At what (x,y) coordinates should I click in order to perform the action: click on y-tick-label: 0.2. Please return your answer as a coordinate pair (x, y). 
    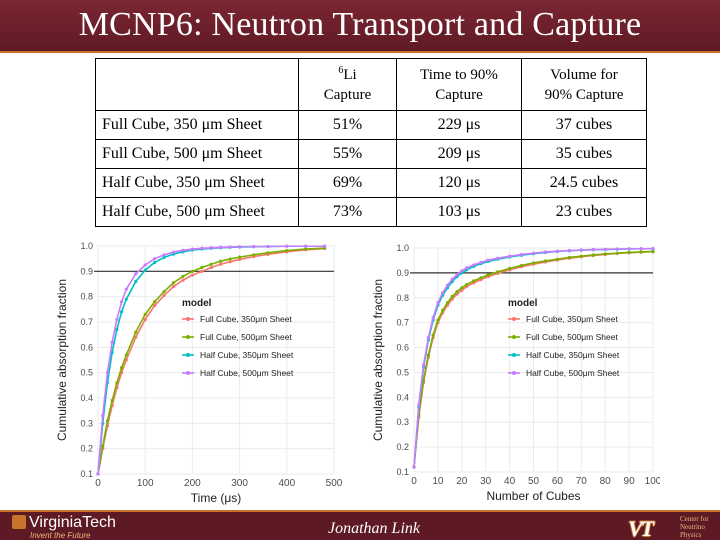
    Looking at the image, I should click on (86, 449).